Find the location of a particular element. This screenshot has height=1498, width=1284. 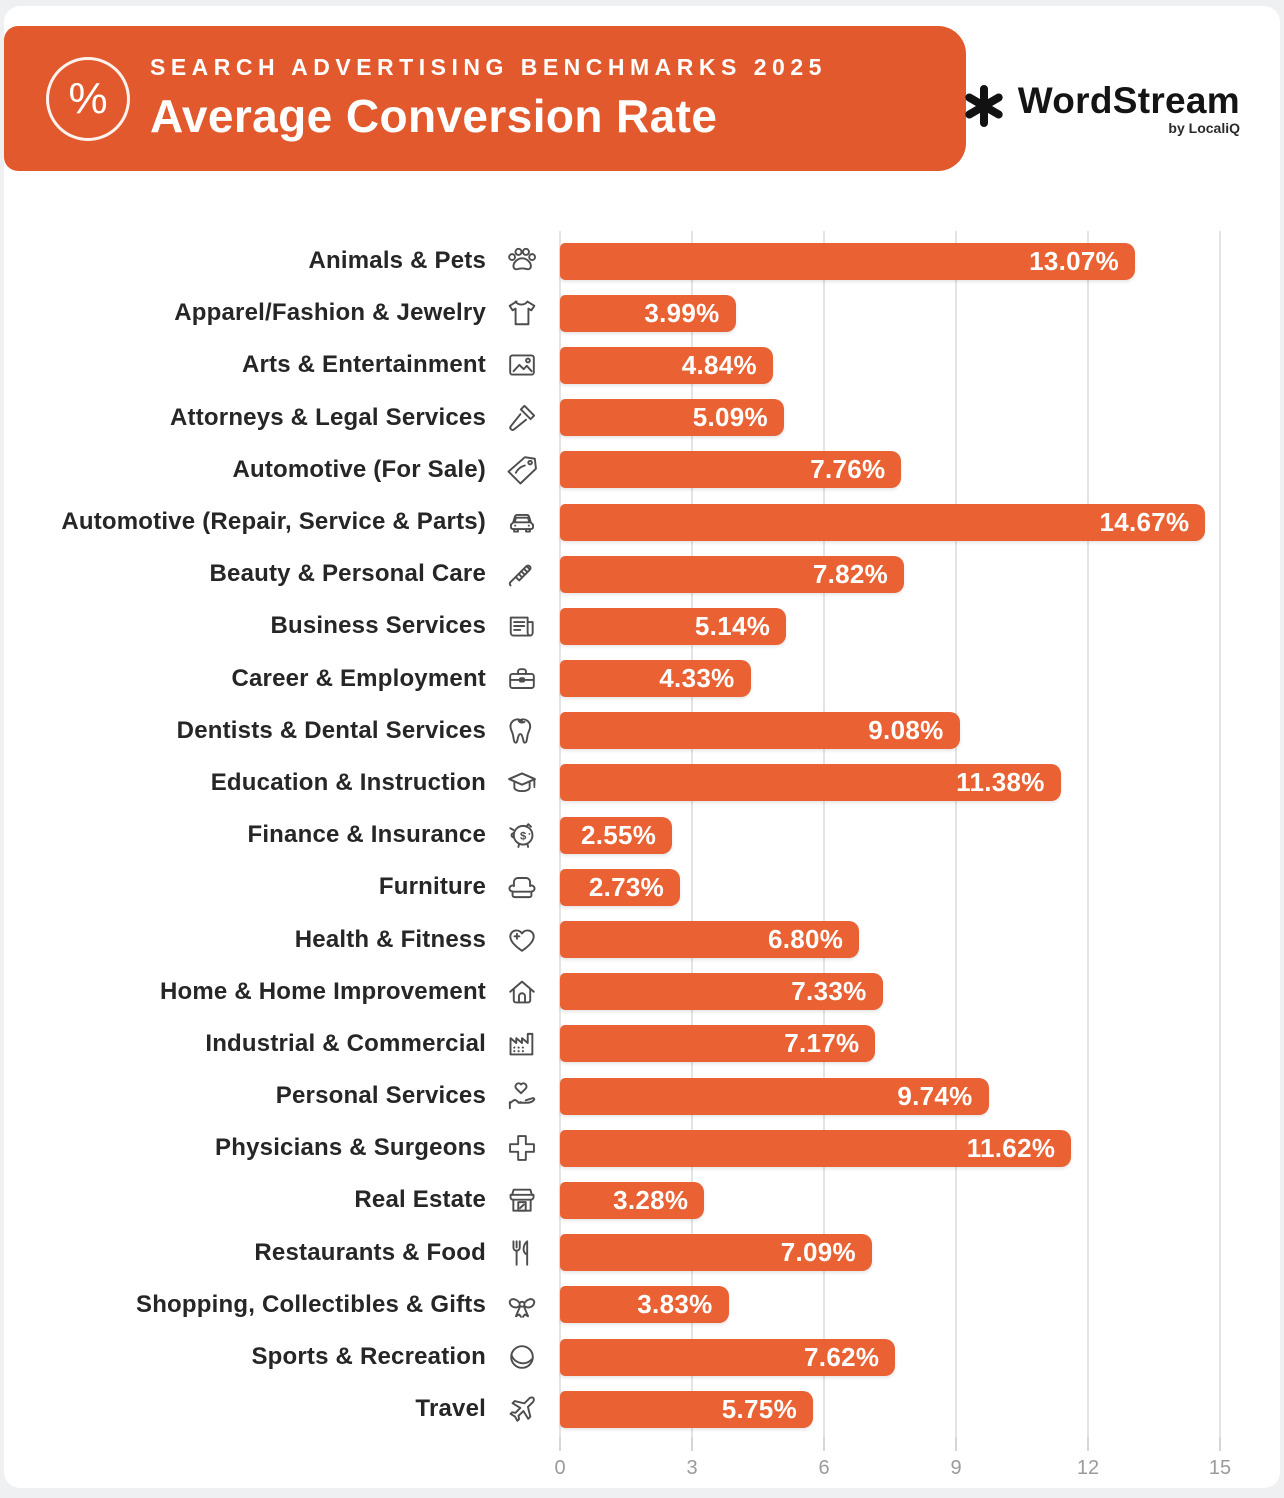

briefcase-icon is located at coordinates (522, 679).